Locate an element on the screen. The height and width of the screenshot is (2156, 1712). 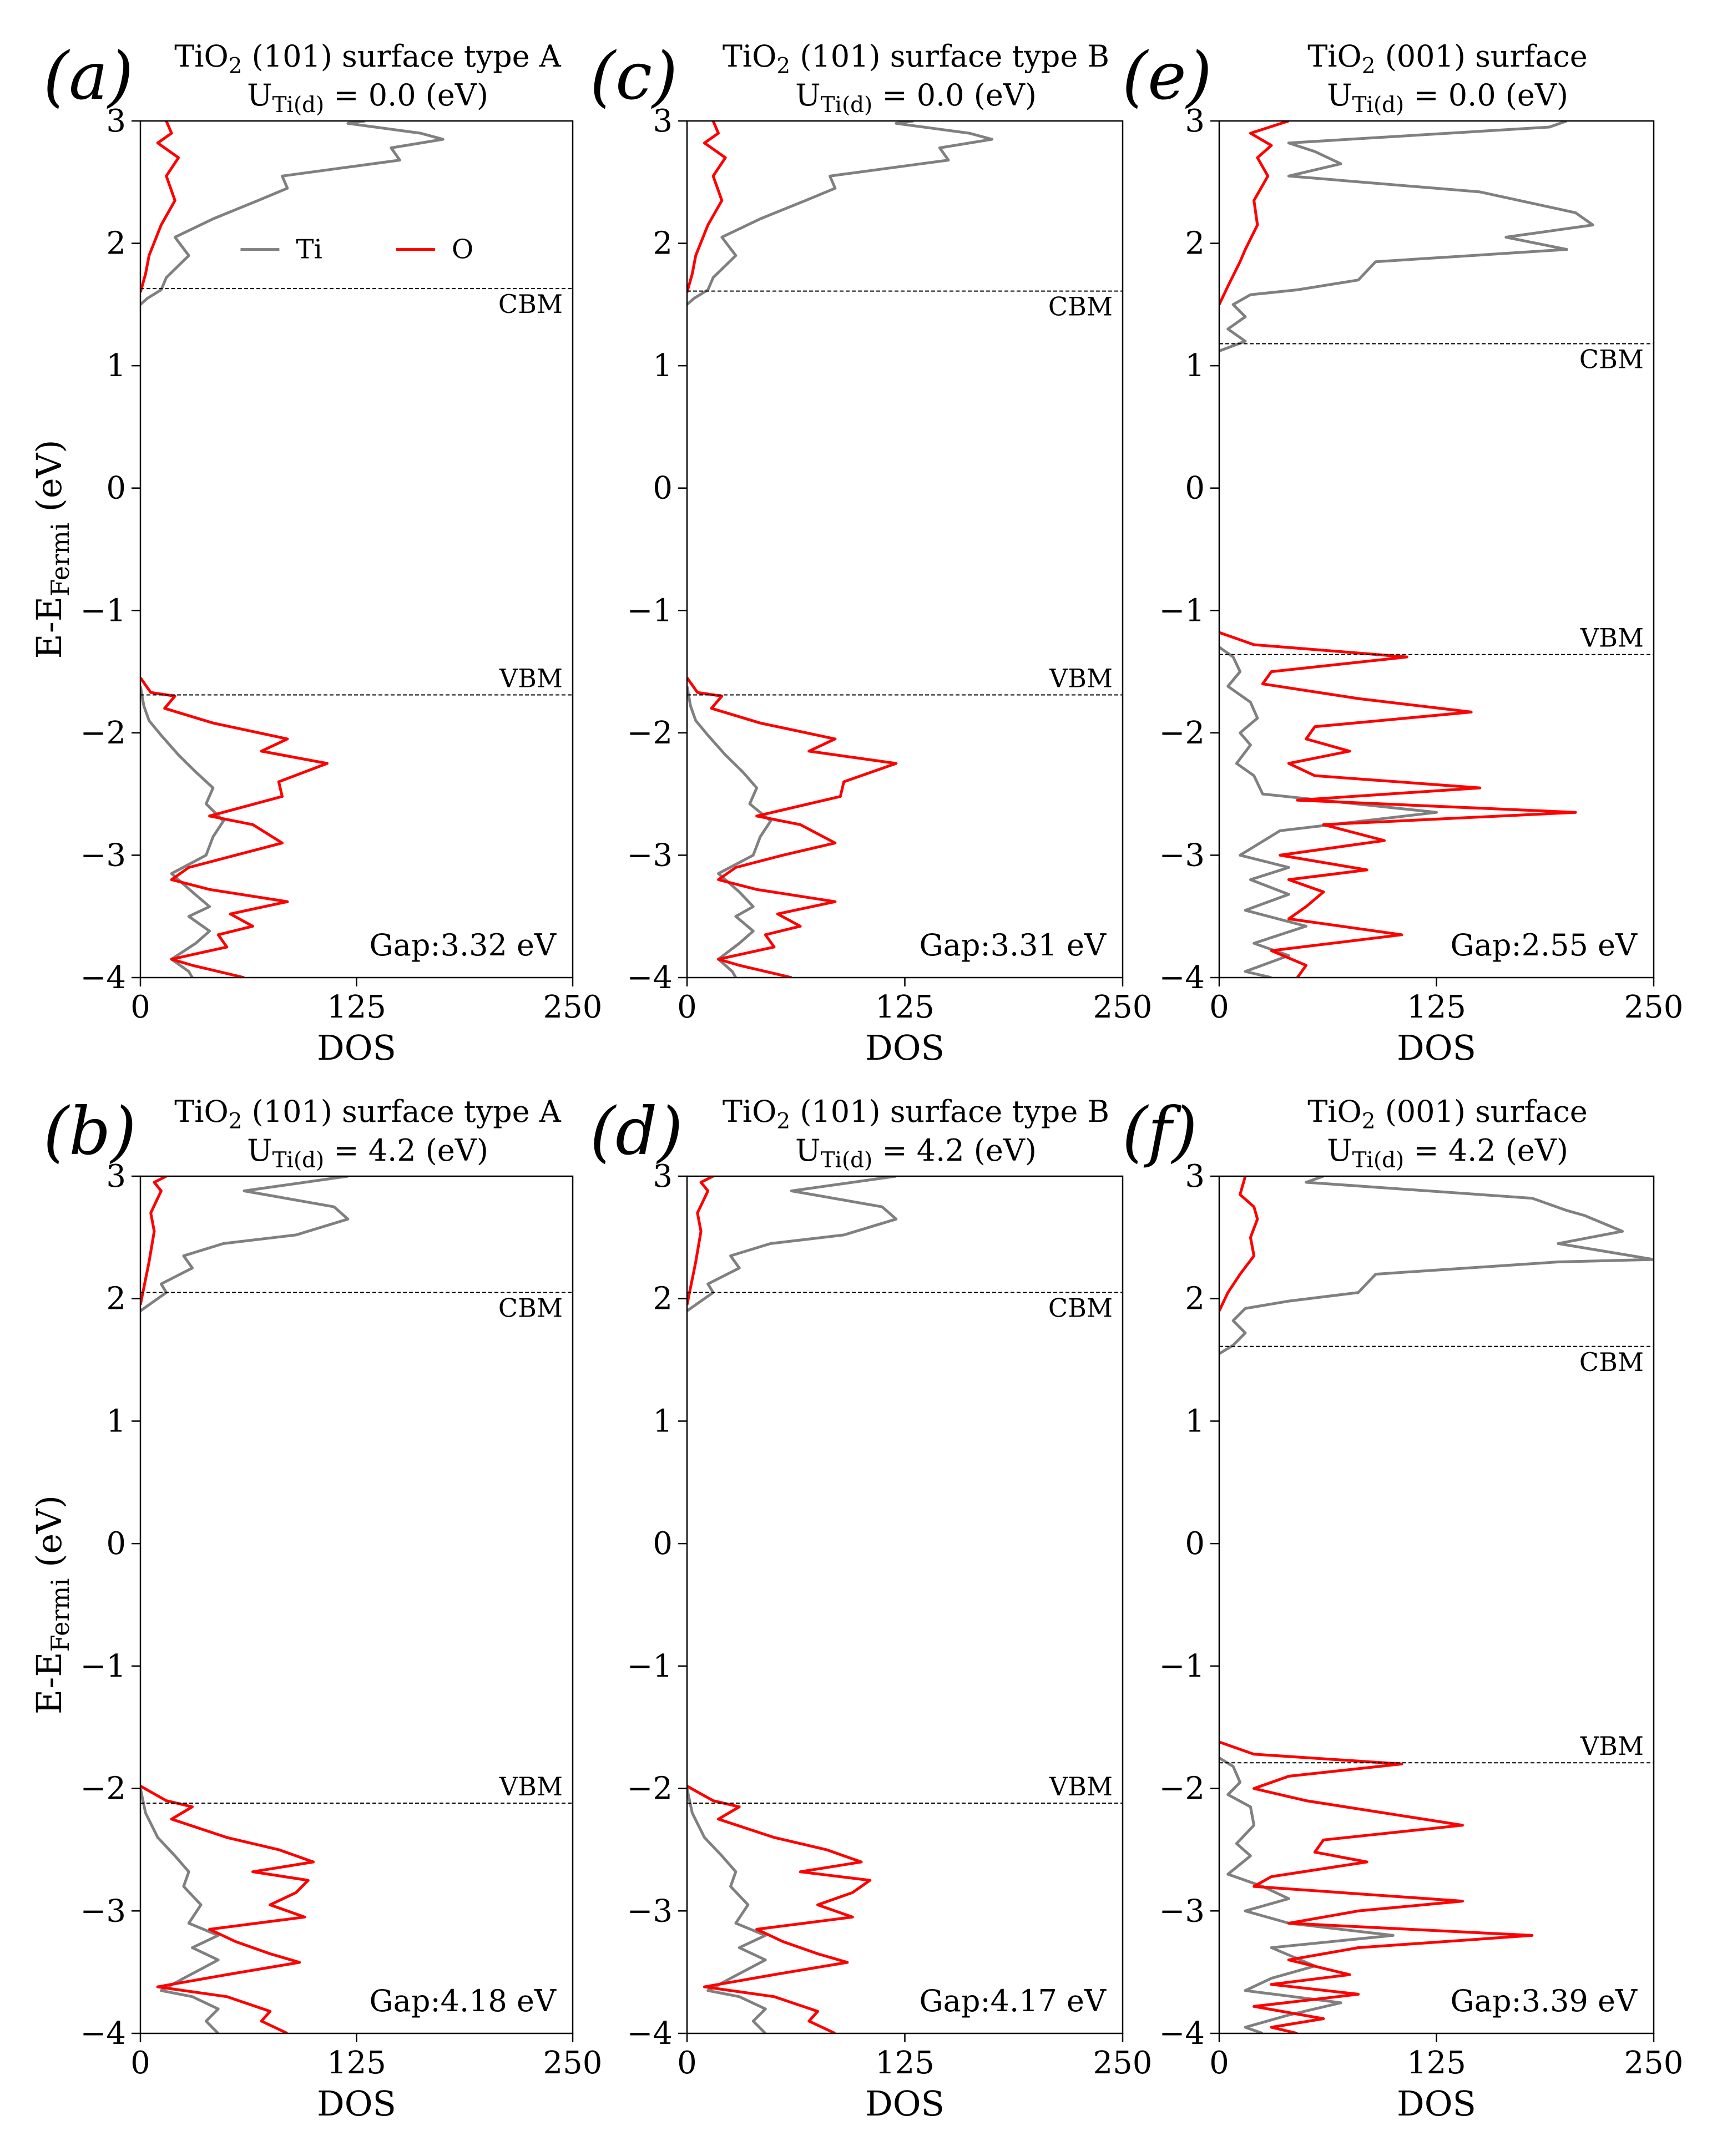
panel-letter-c: (c) is located at coordinates (634, 76).